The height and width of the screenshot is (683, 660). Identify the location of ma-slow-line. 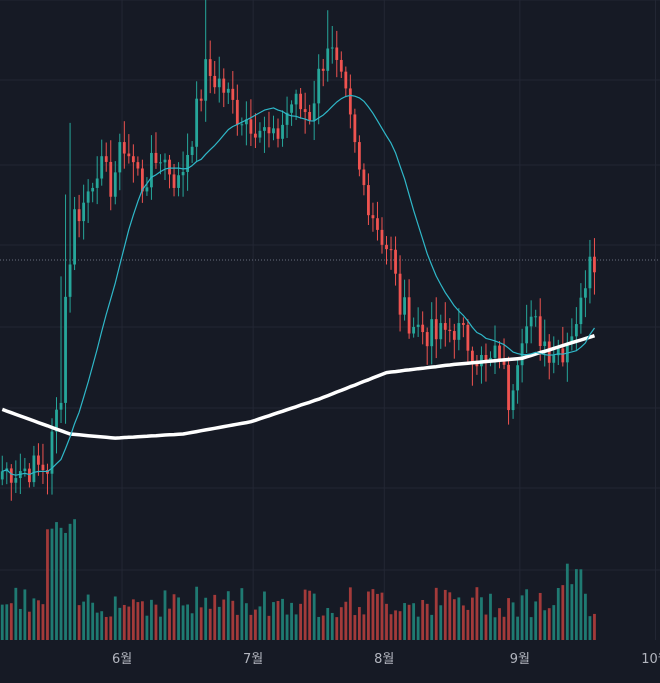
(298, 387).